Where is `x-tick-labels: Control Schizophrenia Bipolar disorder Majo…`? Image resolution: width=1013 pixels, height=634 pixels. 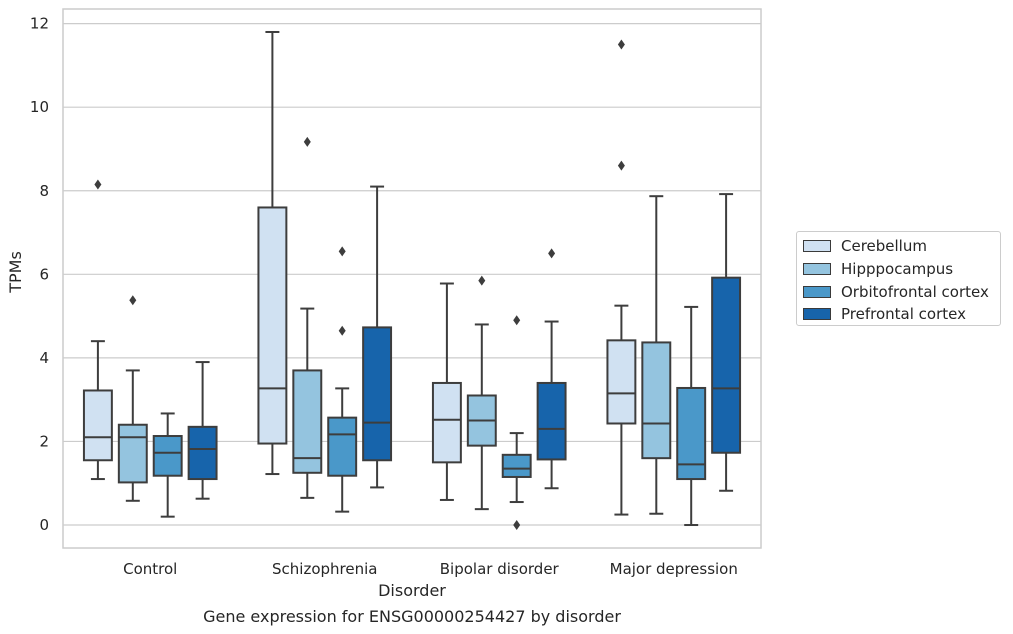 x-tick-labels: Control Schizophrenia Bipolar disorder Majo… is located at coordinates (430, 569).